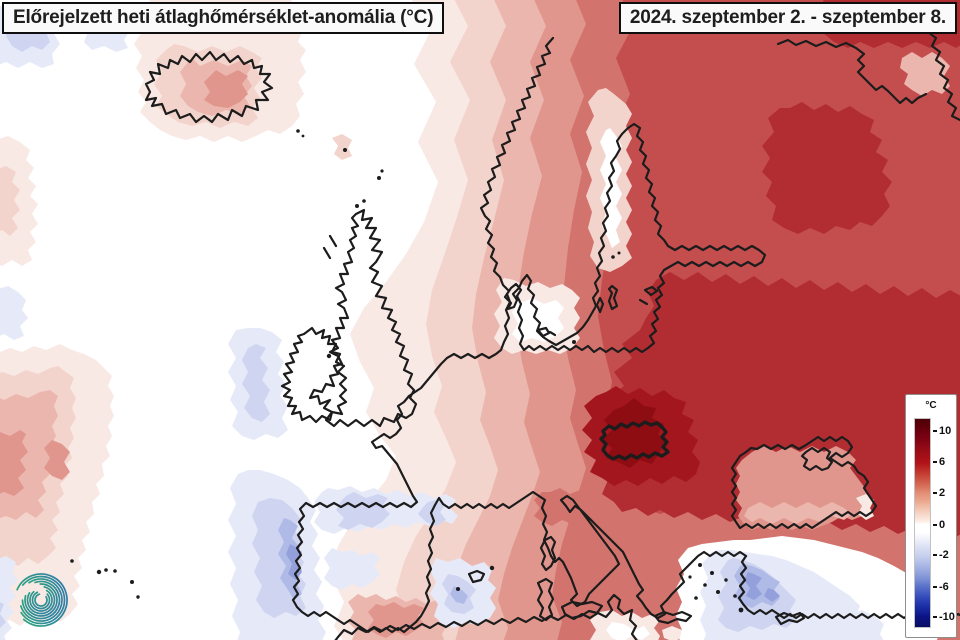  Describe the element at coordinates (545, 599) in the screenshot. I see `sardinia-coastline` at that location.